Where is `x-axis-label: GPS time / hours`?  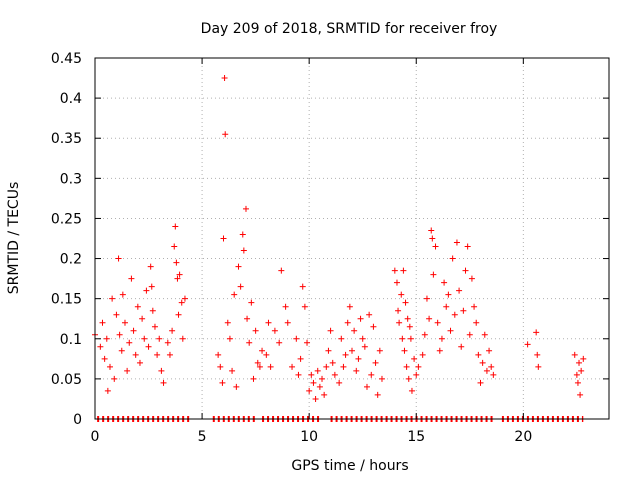
x-axis-label: GPS time / hours is located at coordinates (349, 466).